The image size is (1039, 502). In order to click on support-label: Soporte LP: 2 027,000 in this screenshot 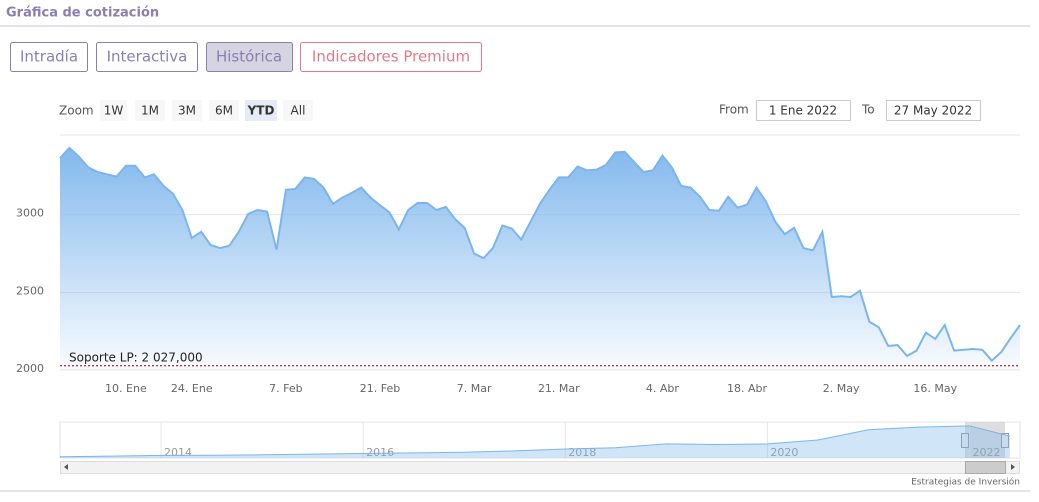, I will do `click(136, 357)`.